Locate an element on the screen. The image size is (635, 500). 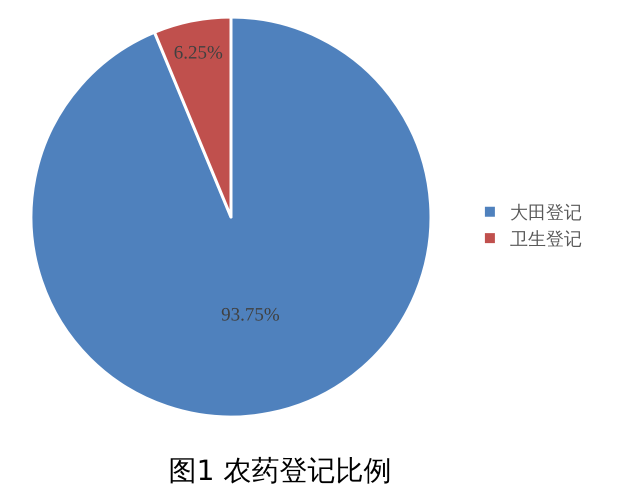
text: 图1 农药登记比例 is located at coordinates (280, 470).